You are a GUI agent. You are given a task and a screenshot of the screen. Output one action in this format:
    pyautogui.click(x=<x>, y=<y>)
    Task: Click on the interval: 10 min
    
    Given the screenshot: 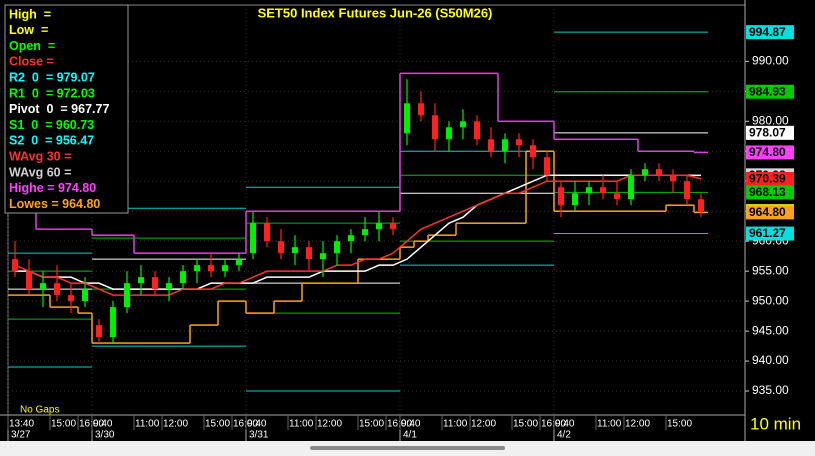 What is the action you would take?
    pyautogui.click(x=775, y=423)
    